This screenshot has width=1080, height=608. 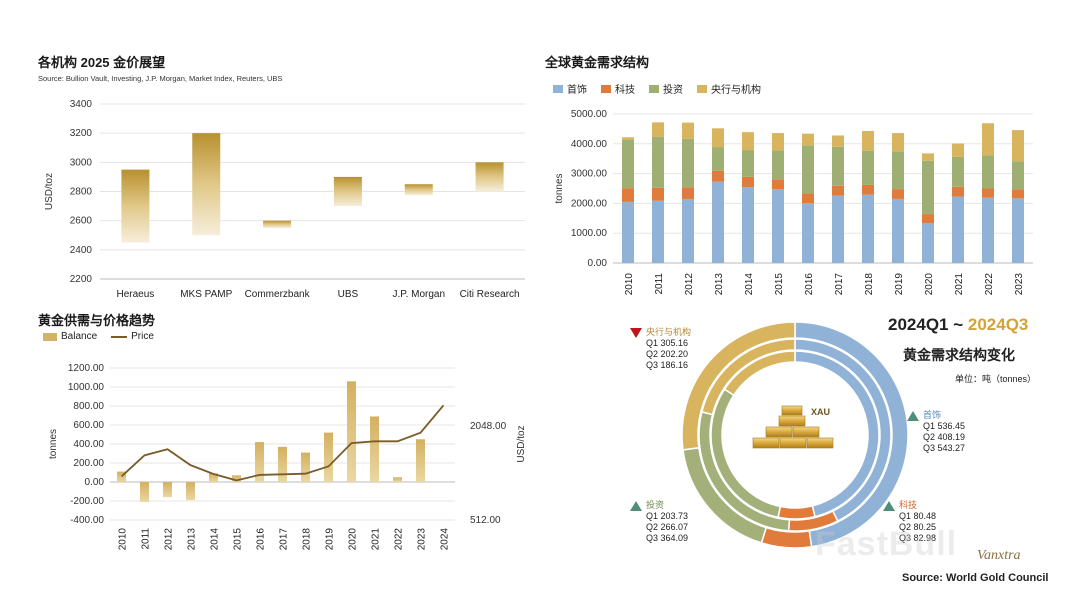 I want to click on x-tick-label: 2018, so click(x=307, y=539).